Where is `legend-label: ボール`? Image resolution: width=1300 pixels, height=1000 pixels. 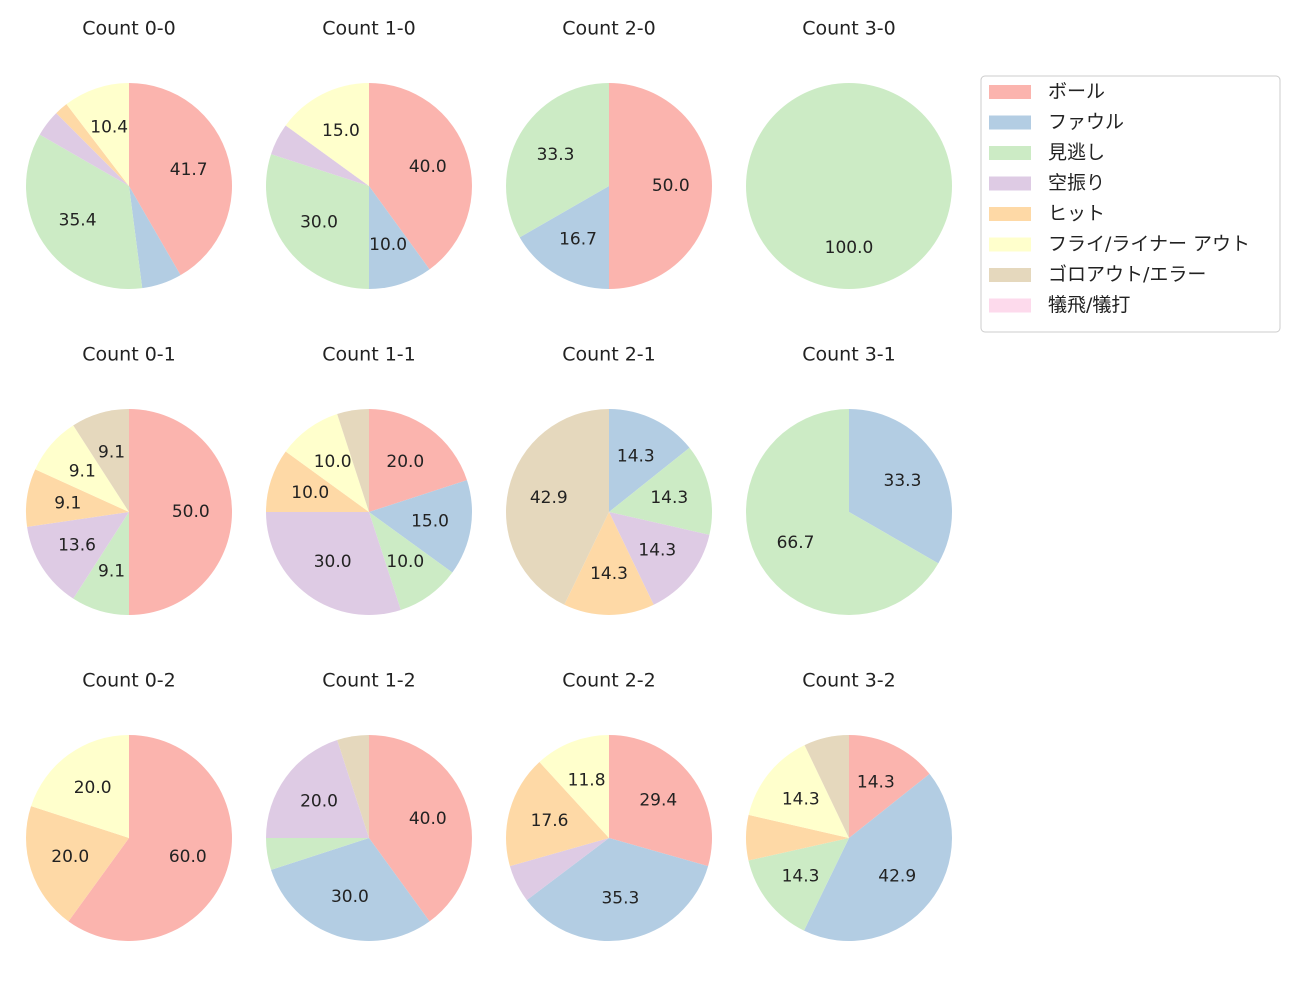
legend-label: ボール is located at coordinates (1076, 92).